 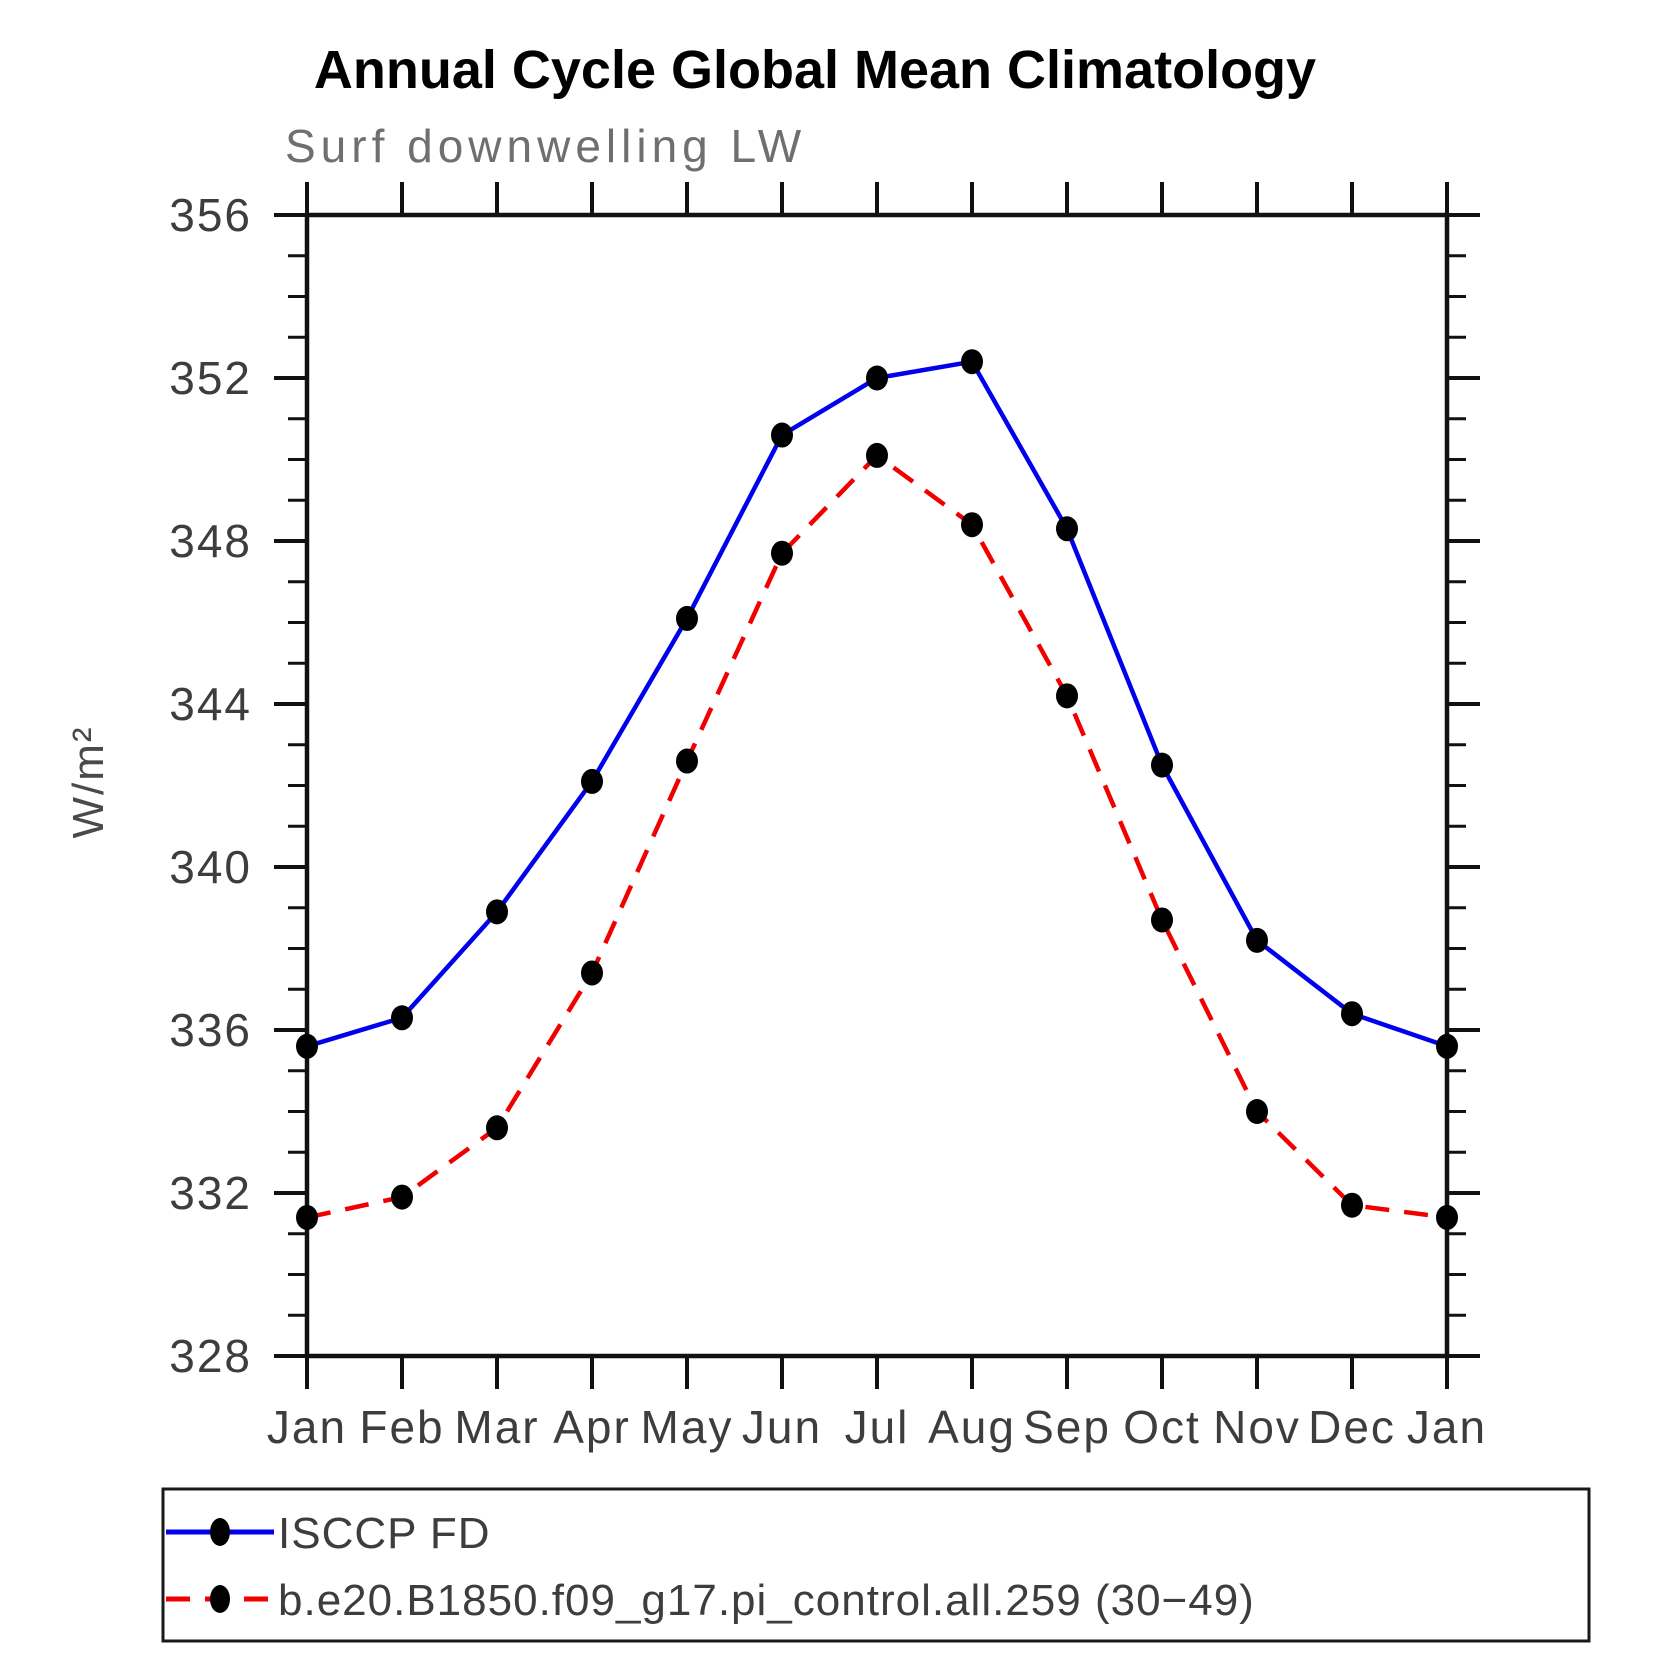 I want to click on legend-item-isccp: ISCCP FD, so click(x=328, y=1533).